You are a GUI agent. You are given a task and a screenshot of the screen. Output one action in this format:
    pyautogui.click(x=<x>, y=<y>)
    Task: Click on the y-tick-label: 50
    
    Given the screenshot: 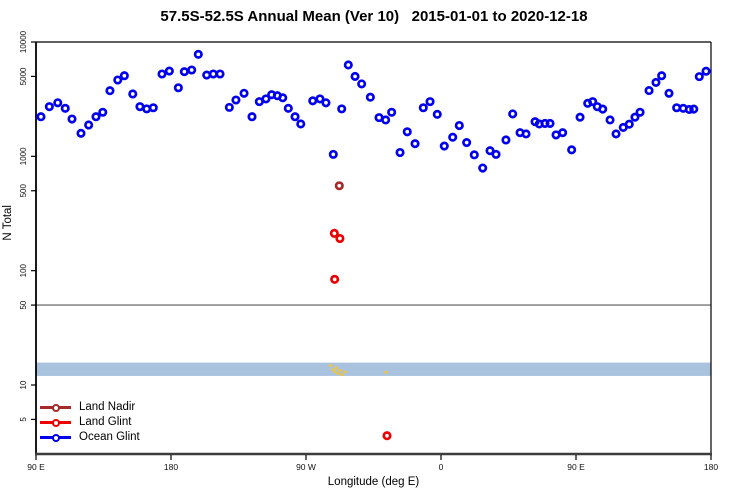 What is the action you would take?
    pyautogui.click(x=23, y=304)
    